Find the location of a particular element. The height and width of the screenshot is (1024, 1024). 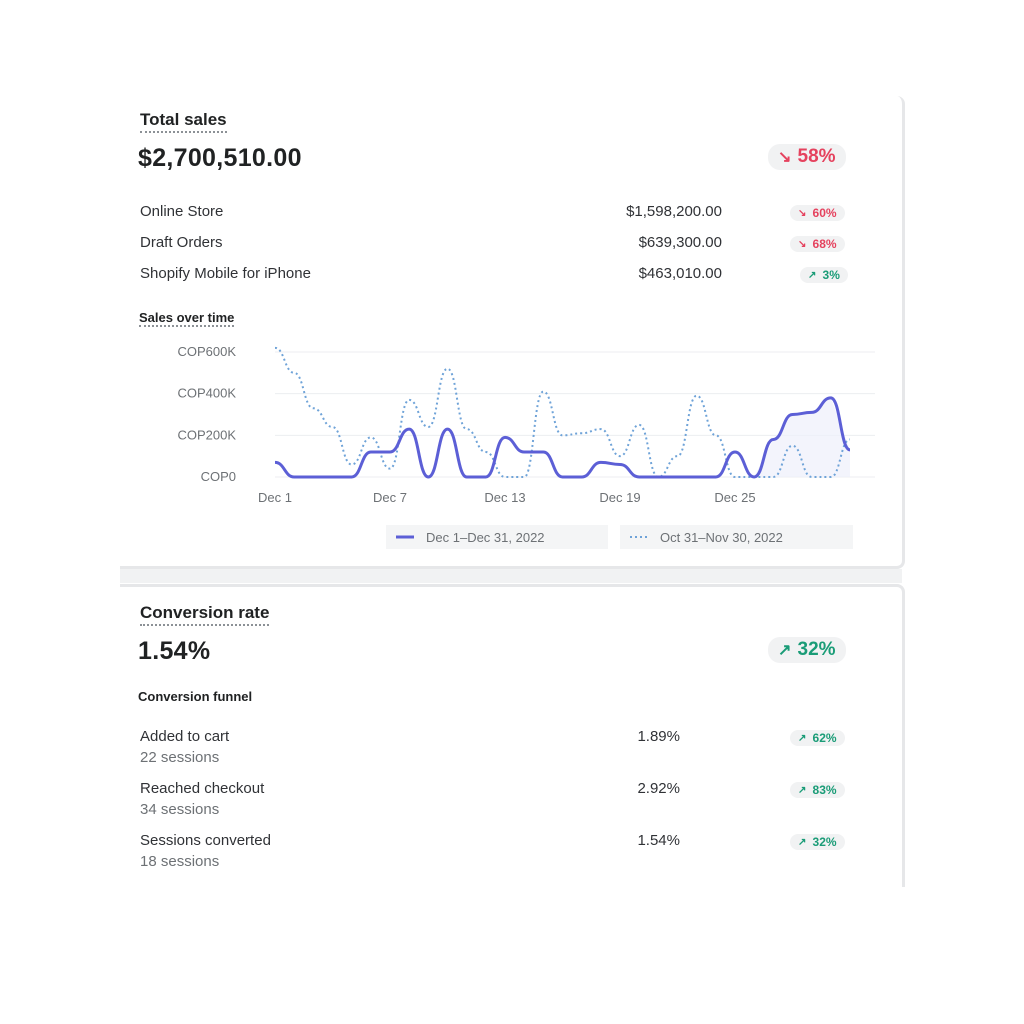

y-tick-label: COP200K is located at coordinates (206, 434).